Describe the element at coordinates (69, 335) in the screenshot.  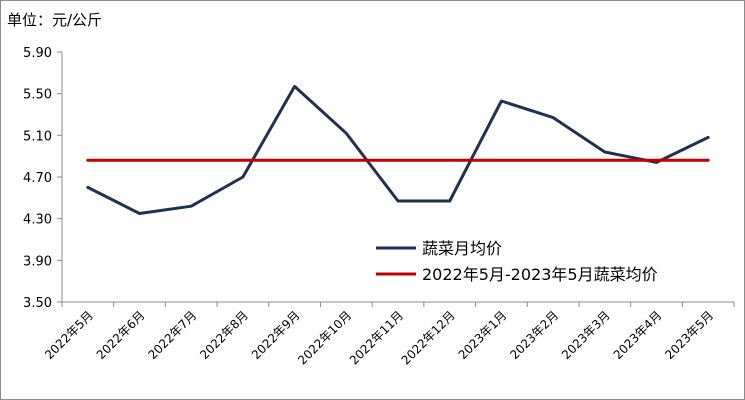
I see `x-tick-label: 2022年5月` at that location.